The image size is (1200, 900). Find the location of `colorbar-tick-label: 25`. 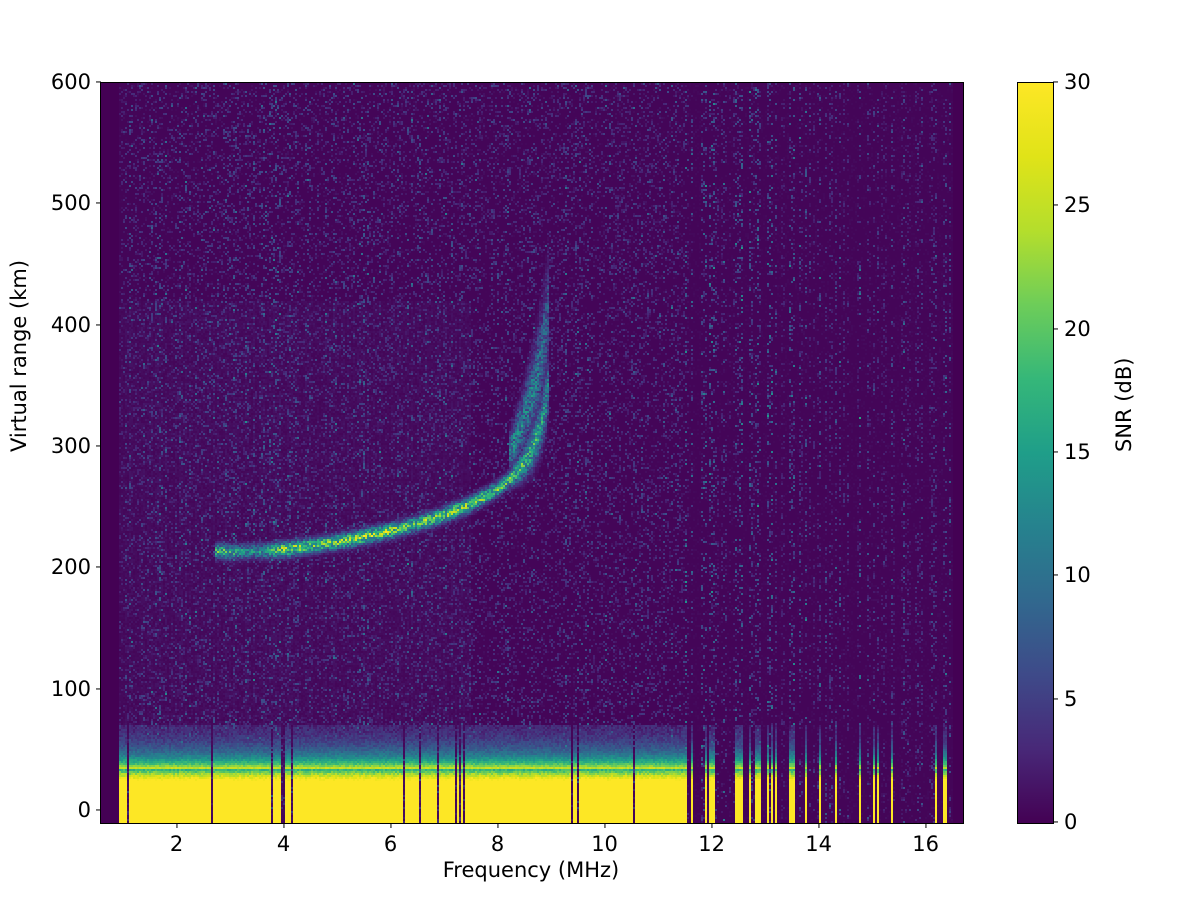

colorbar-tick-label: 25 is located at coordinates (1077, 205).